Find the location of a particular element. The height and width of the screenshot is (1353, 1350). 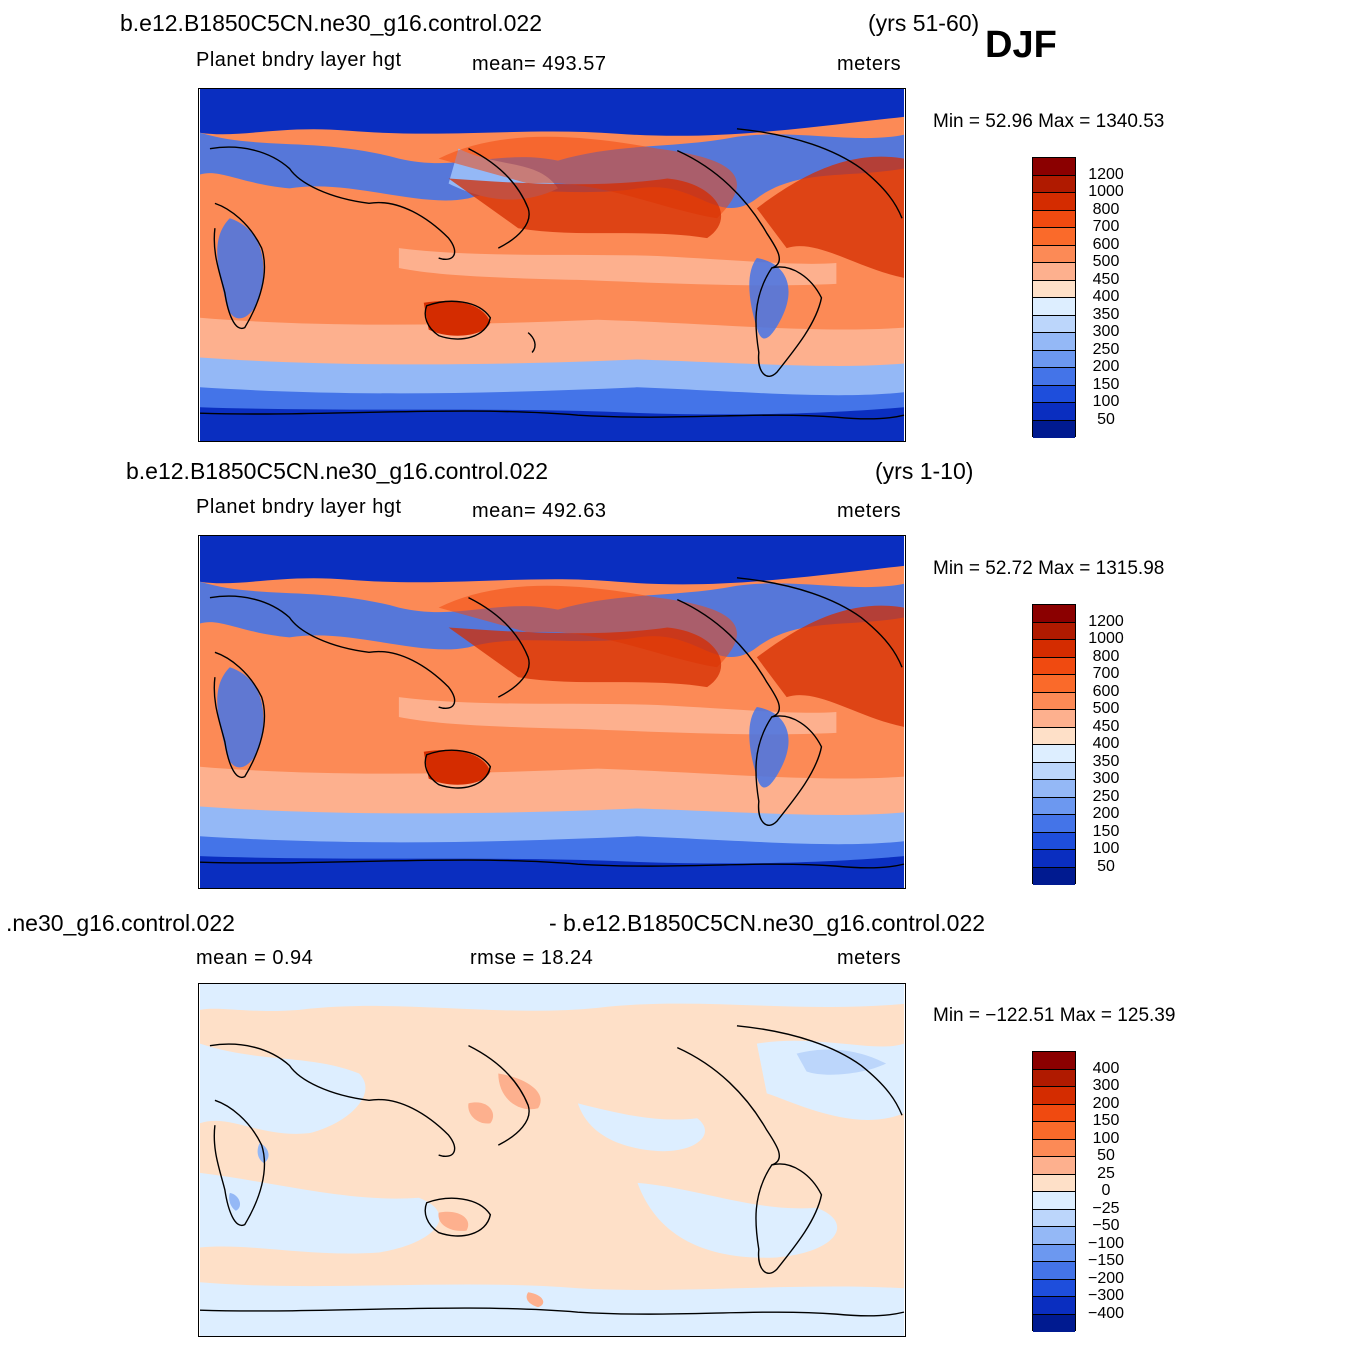

panel1-case-title: b.e12.B1850C5CN.ne30_g16.control.022 is located at coordinates (331, 23).